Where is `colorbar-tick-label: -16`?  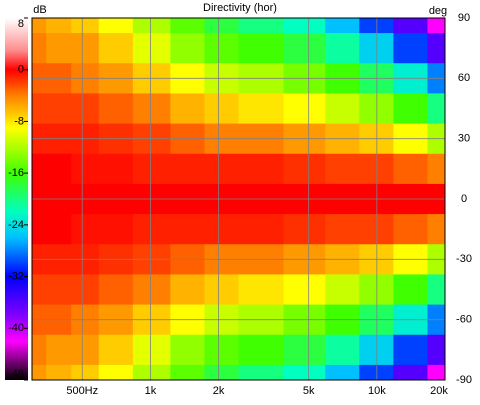 colorbar-tick-label: -16 is located at coordinates (16, 173).